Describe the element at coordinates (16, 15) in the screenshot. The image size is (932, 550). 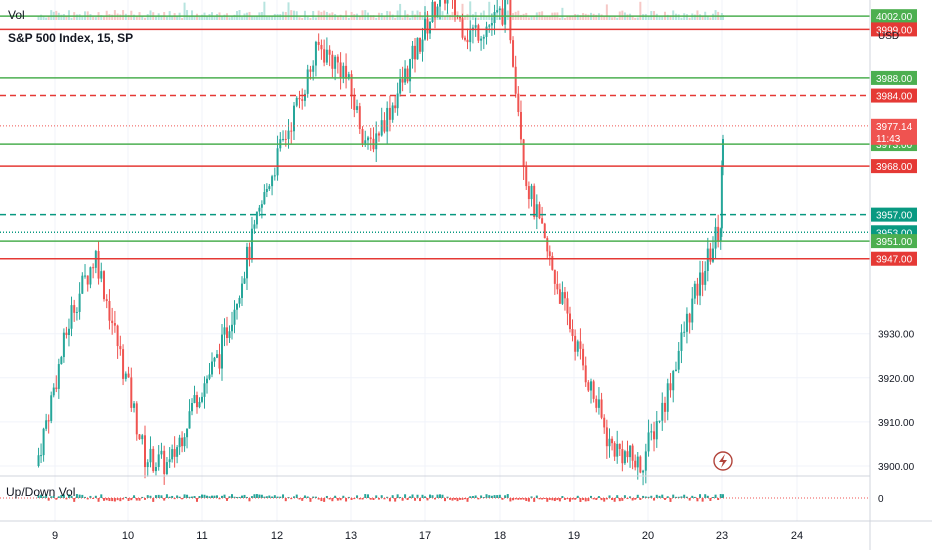
I see `volume-label: Vol` at that location.